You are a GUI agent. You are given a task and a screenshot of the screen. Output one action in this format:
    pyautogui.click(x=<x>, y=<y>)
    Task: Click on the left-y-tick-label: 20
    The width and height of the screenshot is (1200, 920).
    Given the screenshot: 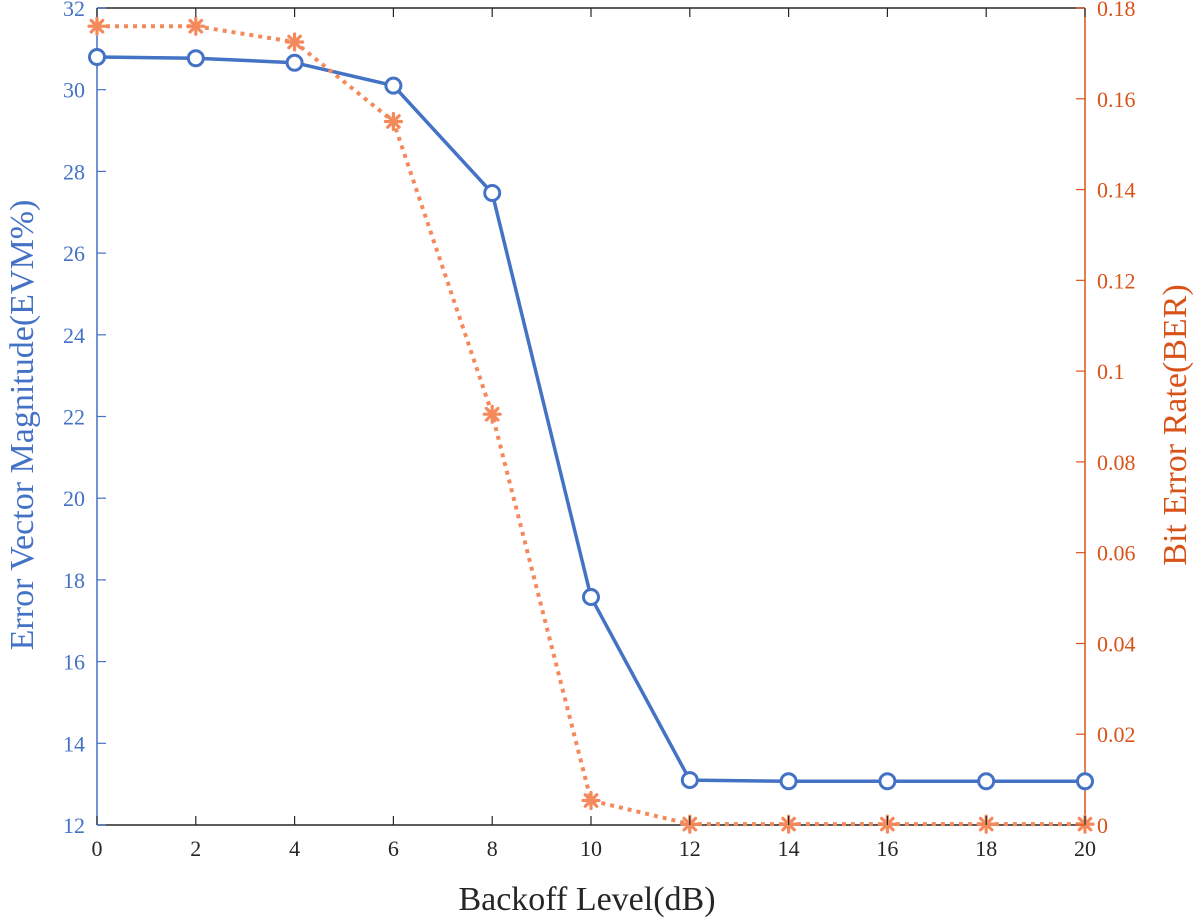 What is the action you would take?
    pyautogui.click(x=74, y=498)
    